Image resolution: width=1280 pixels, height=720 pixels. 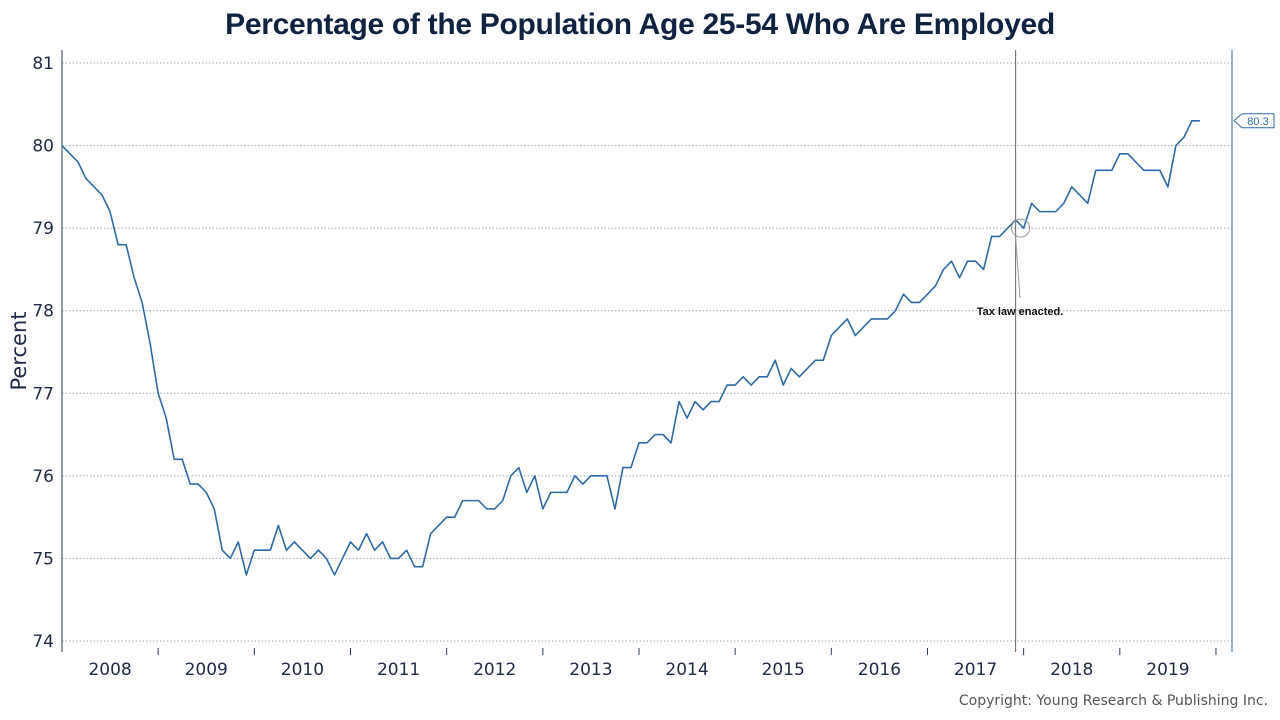 What do you see at coordinates (109, 670) in the screenshot?
I see `x-tick-label: 2008` at bounding box center [109, 670].